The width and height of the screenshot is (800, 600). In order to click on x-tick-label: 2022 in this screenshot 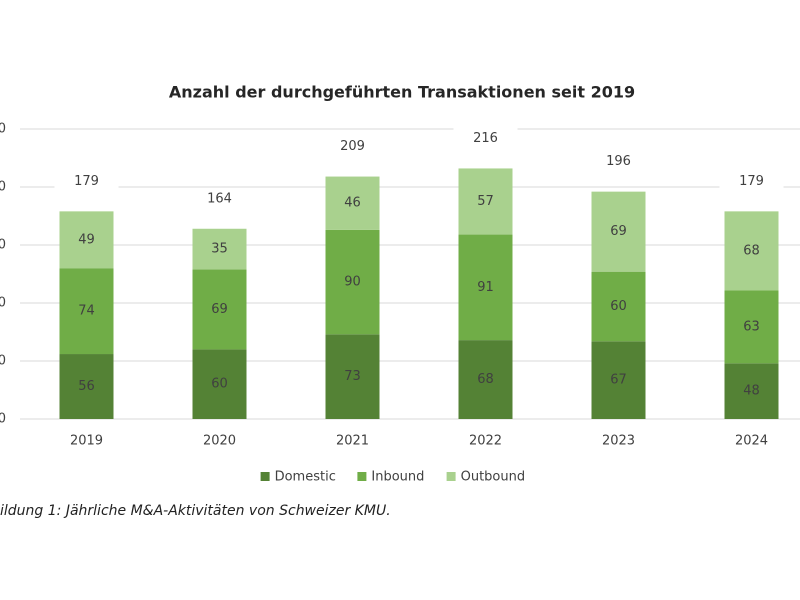, I will do `click(485, 441)`.